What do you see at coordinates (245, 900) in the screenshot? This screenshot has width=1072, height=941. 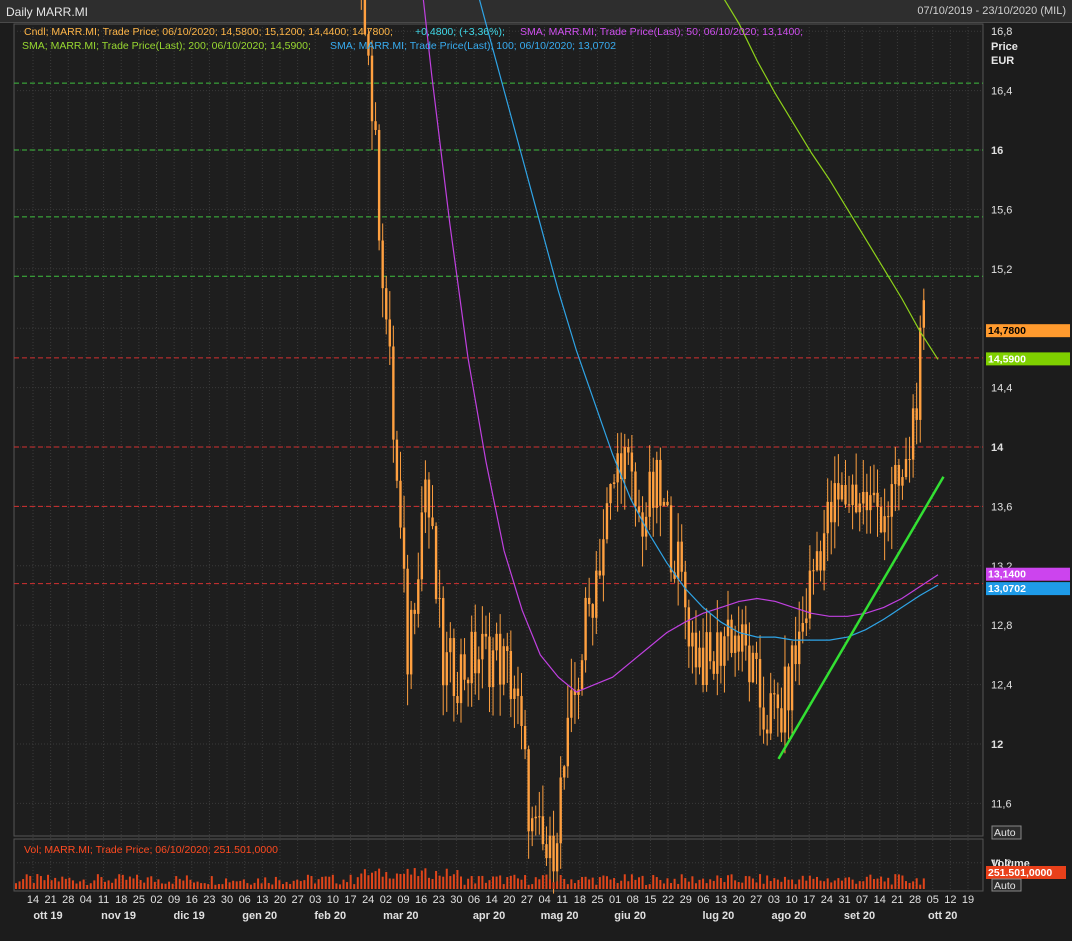 I see `x-tick-label: 06` at bounding box center [245, 900].